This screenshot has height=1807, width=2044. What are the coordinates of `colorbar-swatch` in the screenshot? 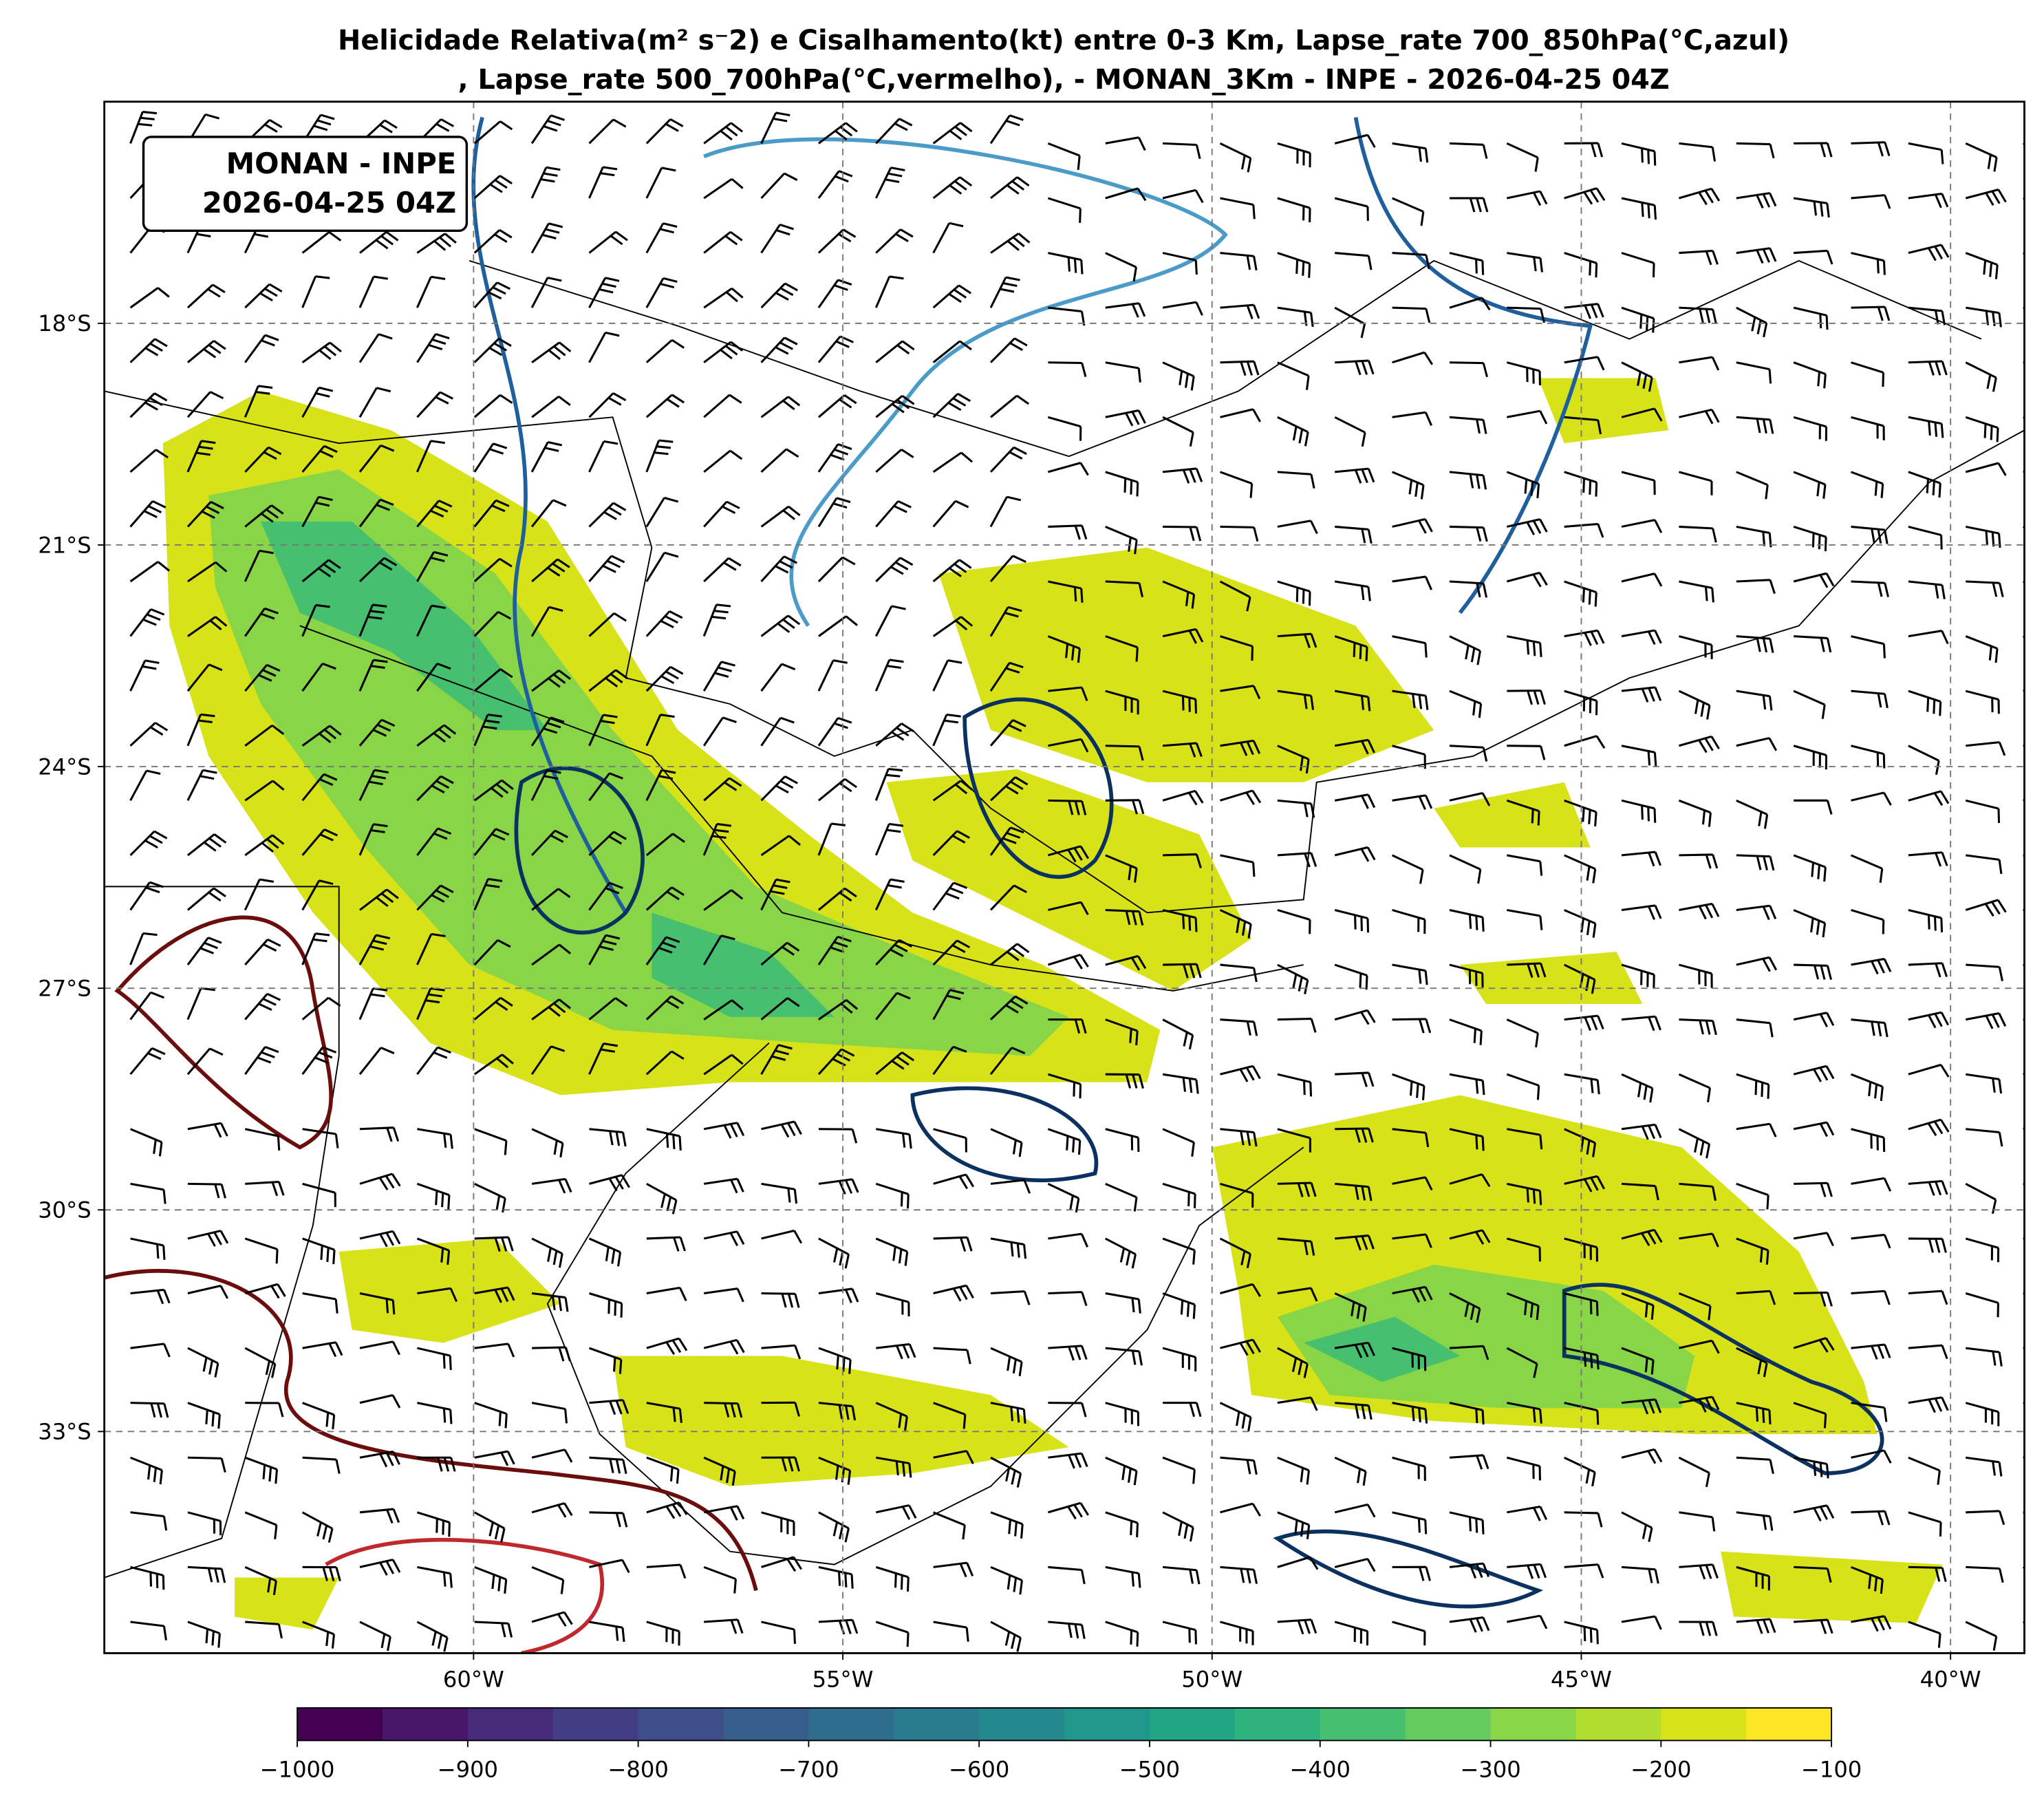 It's located at (1789, 1724).